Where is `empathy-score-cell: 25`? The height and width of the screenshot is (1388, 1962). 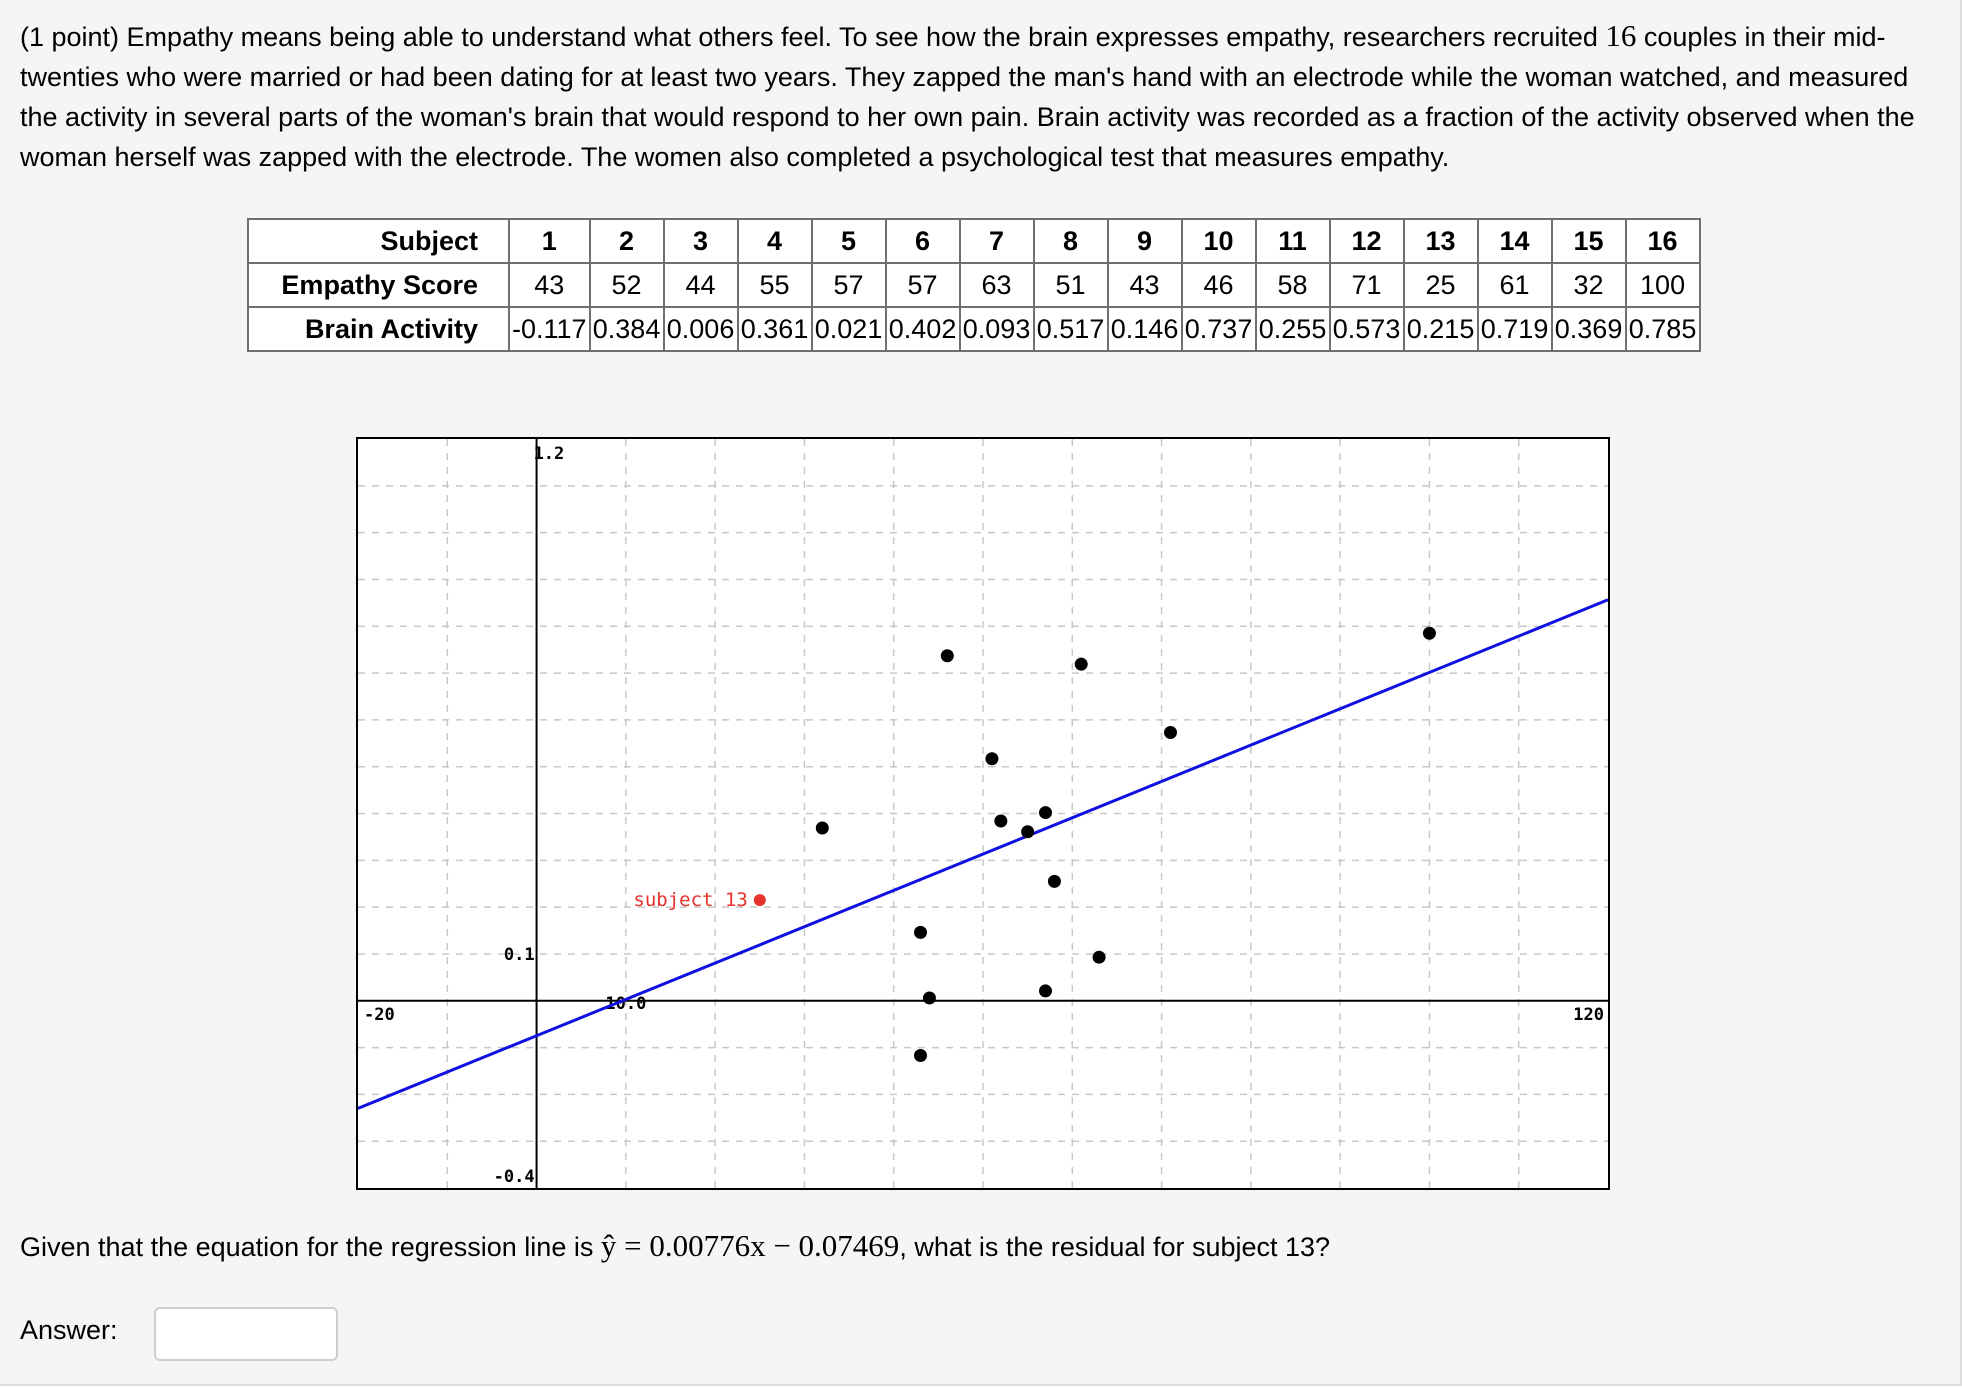
empathy-score-cell: 25 is located at coordinates (1440, 285).